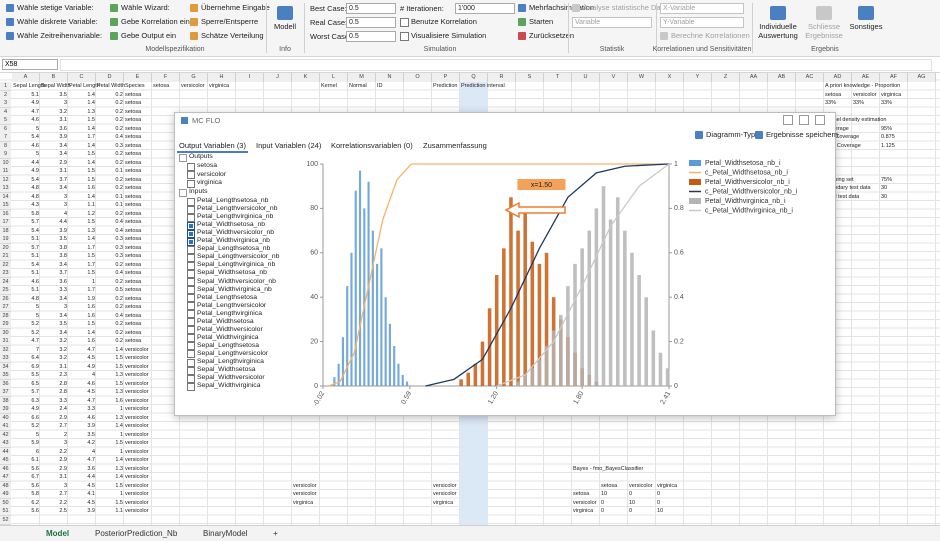 This screenshot has width=940, height=541. I want to click on formula-input, so click(496, 65).